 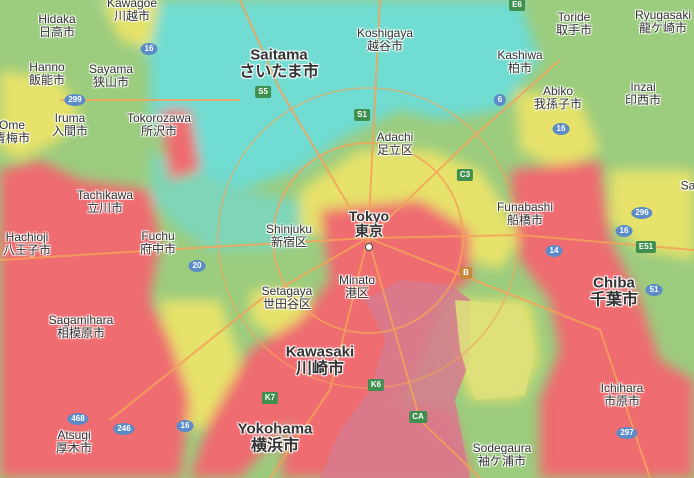 What do you see at coordinates (74, 435) in the screenshot?
I see `city-name-en: Atsugi` at bounding box center [74, 435].